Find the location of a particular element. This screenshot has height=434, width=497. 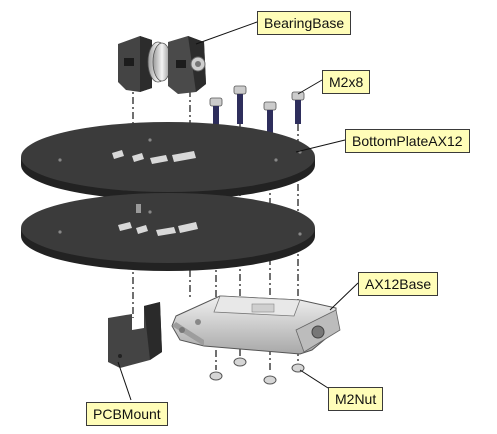

label-bearing-base: BearingBase is located at coordinates (304, 23).